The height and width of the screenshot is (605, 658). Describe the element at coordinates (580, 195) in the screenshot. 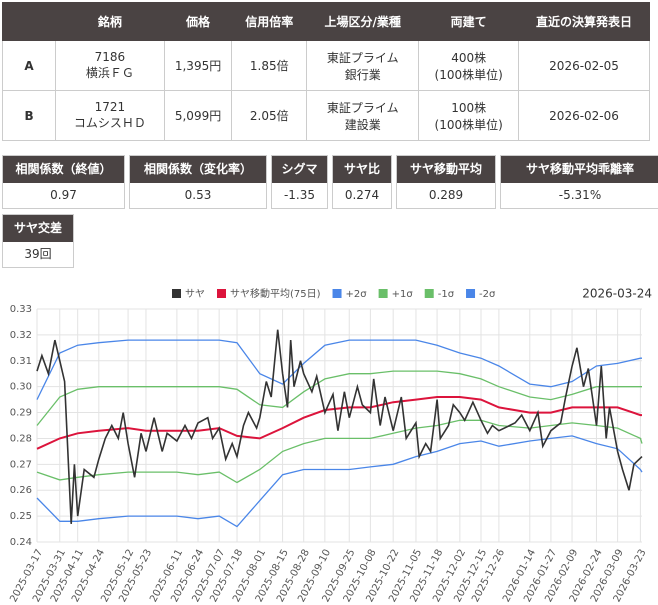

I see `stat-value: -5.31%` at that location.